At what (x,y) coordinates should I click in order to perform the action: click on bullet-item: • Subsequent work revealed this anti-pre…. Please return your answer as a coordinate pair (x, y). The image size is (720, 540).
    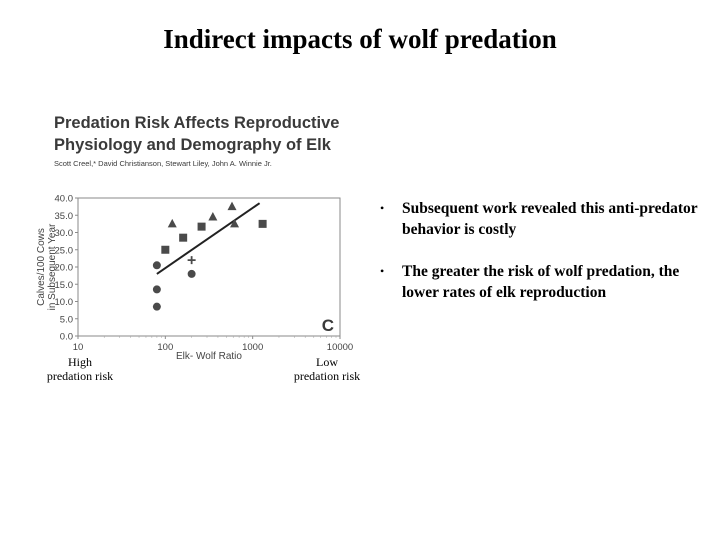
    Looking at the image, I should click on (545, 219).